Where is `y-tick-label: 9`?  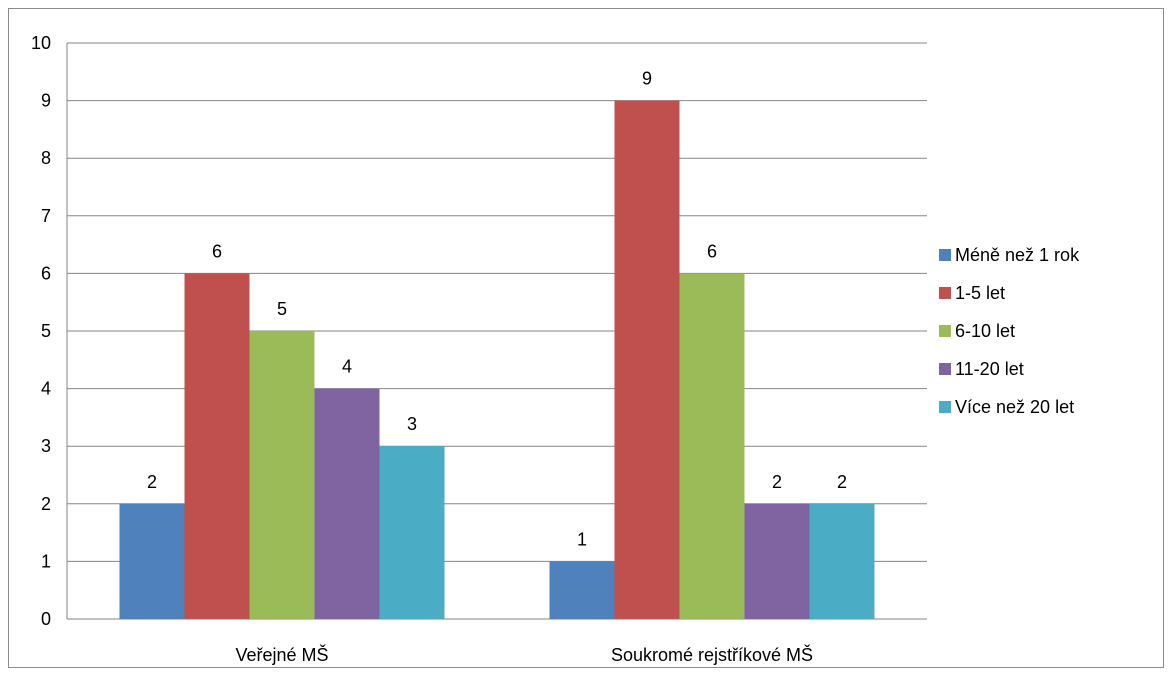 y-tick-label: 9 is located at coordinates (46, 101).